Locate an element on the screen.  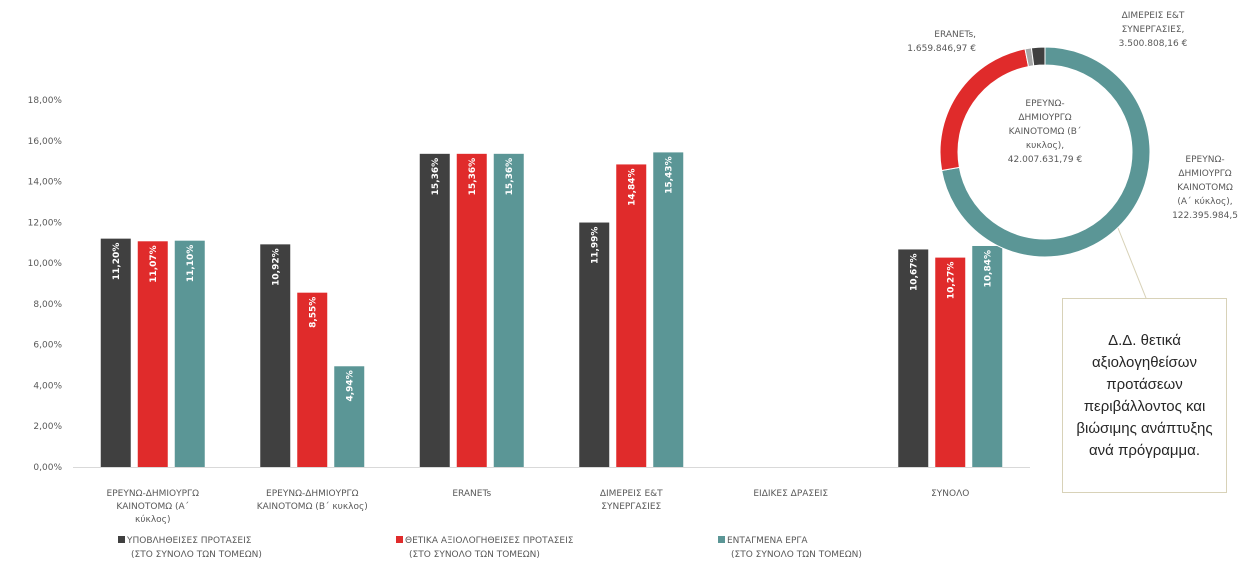
data-label: 10,67% is located at coordinates (914, 272).